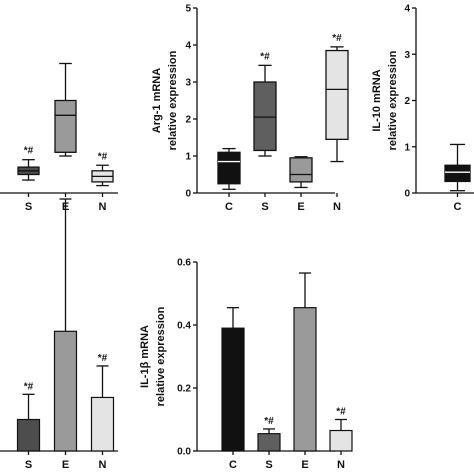 The height and width of the screenshot is (474, 474). I want to click on y-tick-label: 0.2, so click(184, 389).